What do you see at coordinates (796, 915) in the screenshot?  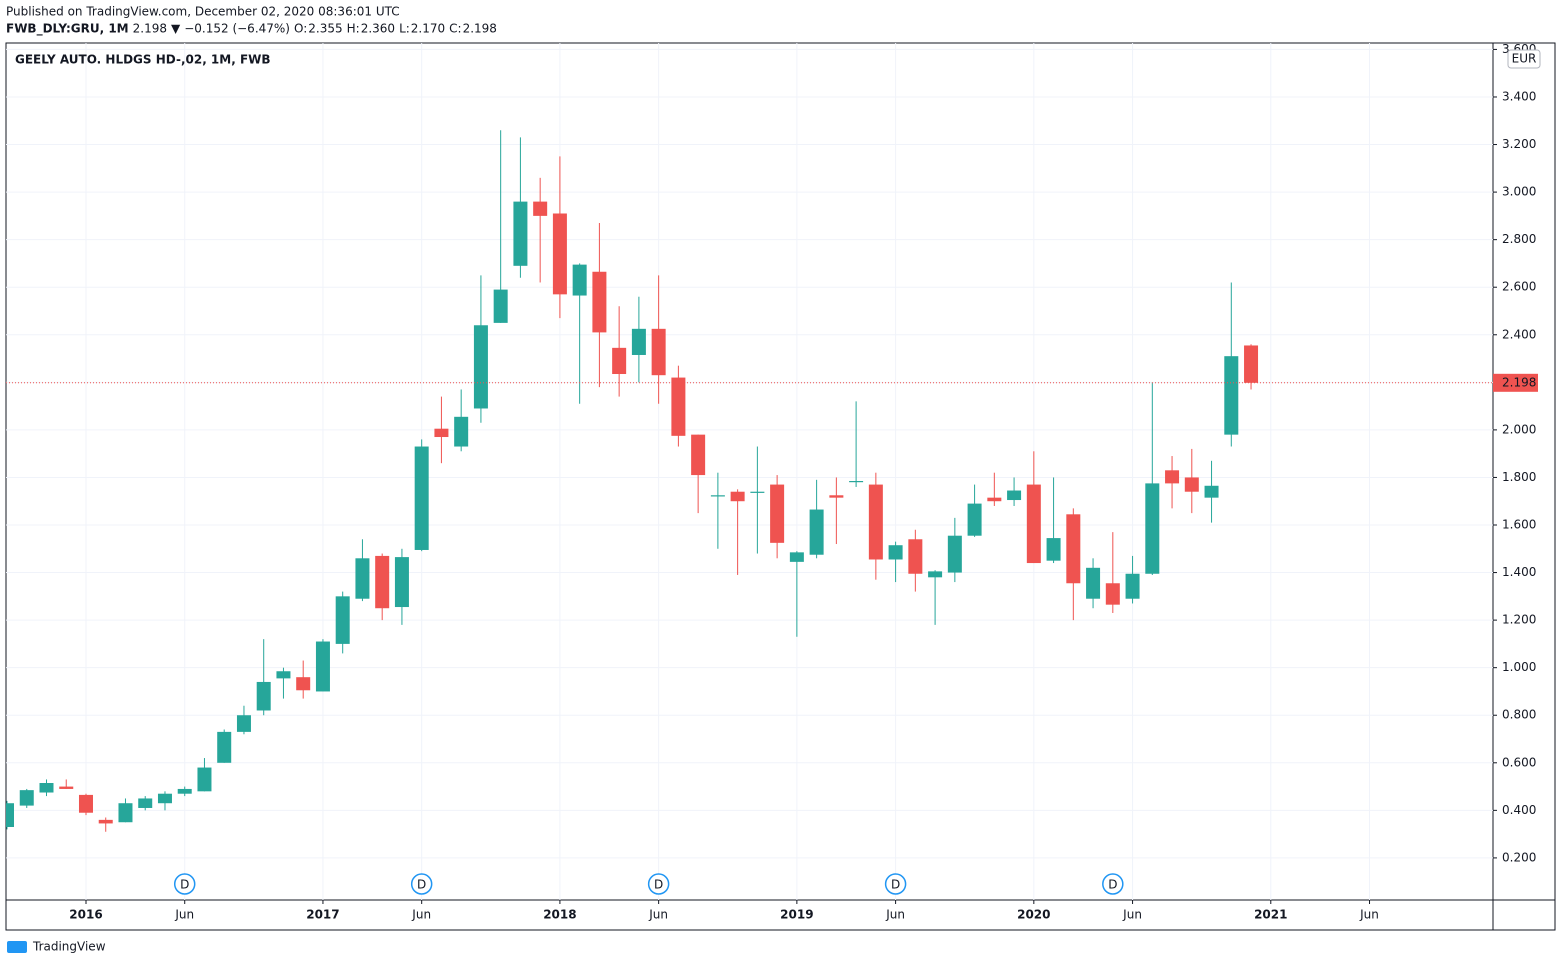 I see `x-tick-label: 2019` at bounding box center [796, 915].